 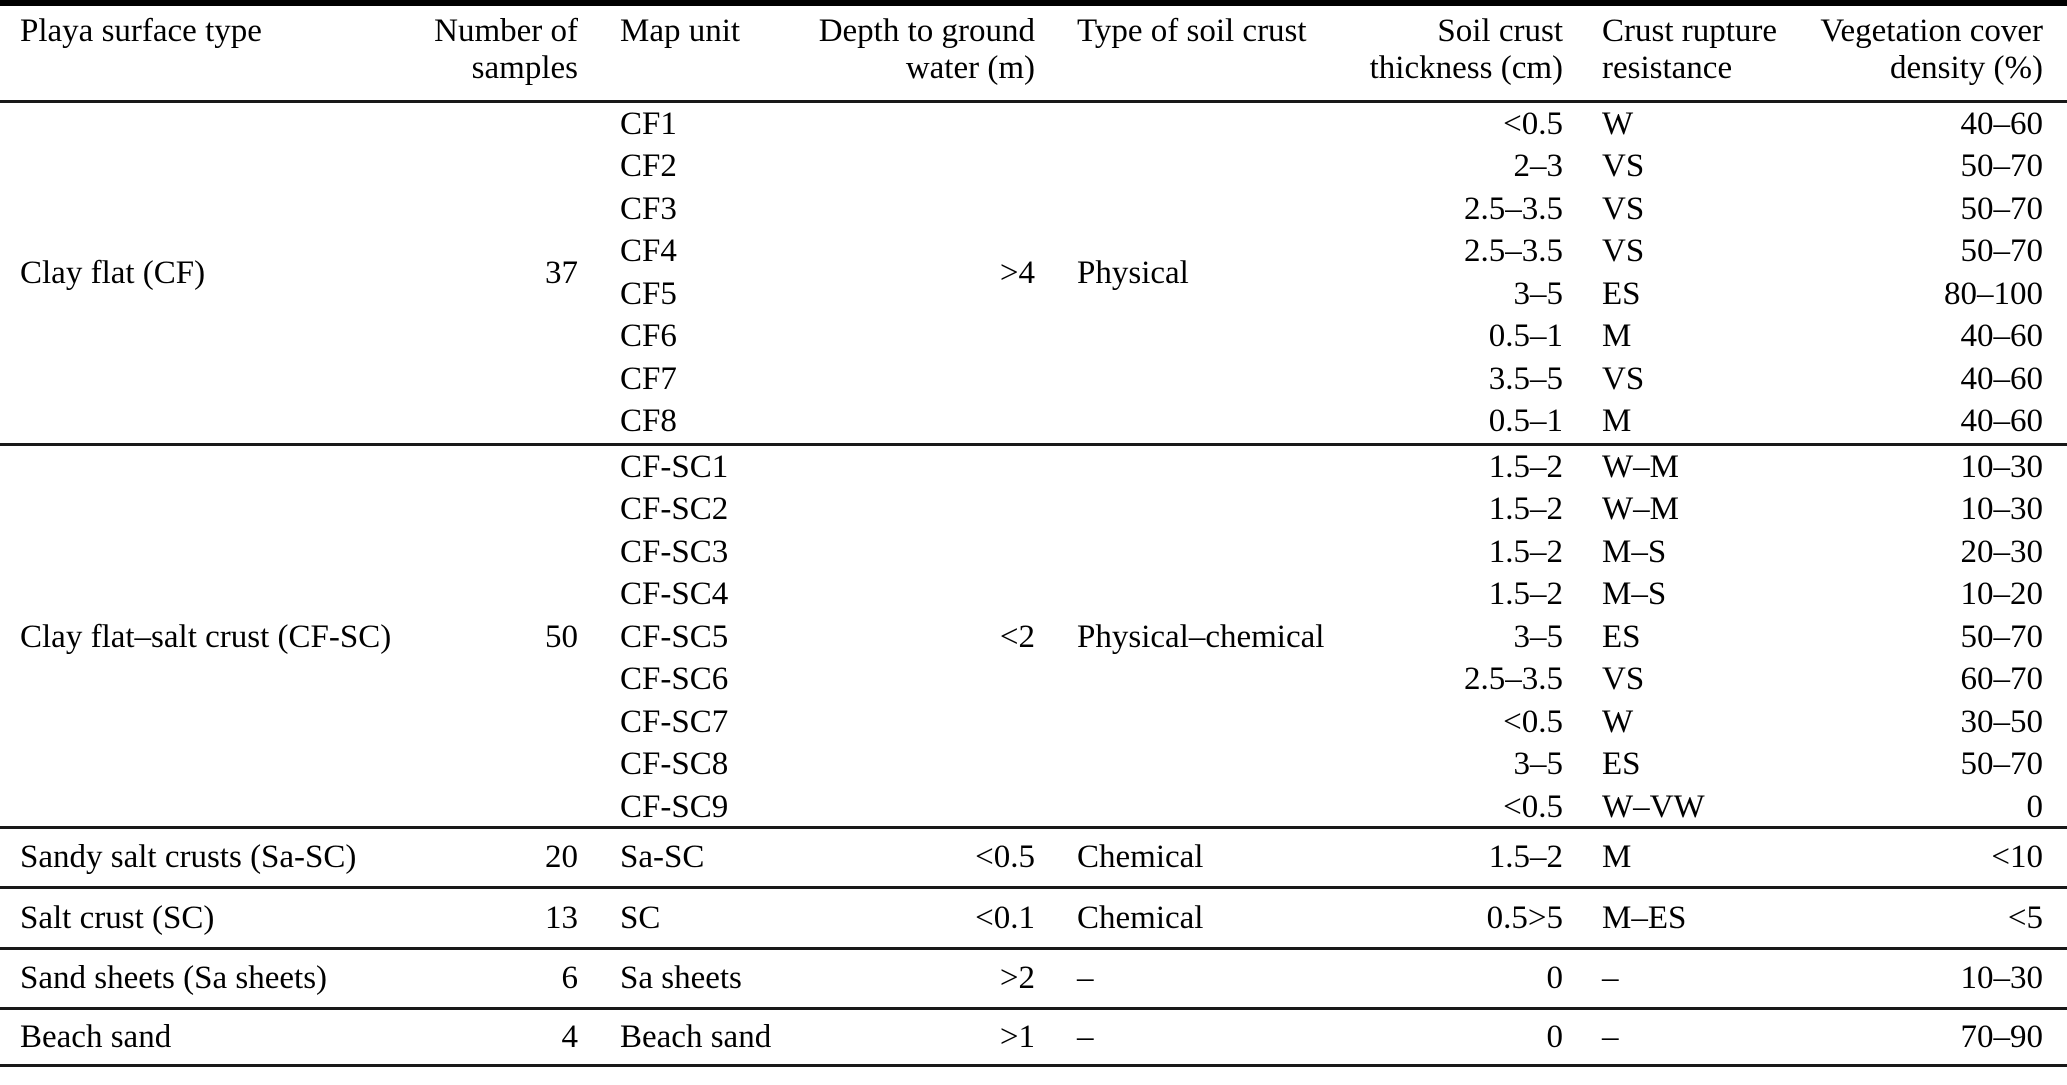 I want to click on depth-to-ground-water-cell: <0.5, so click(x=1005, y=857).